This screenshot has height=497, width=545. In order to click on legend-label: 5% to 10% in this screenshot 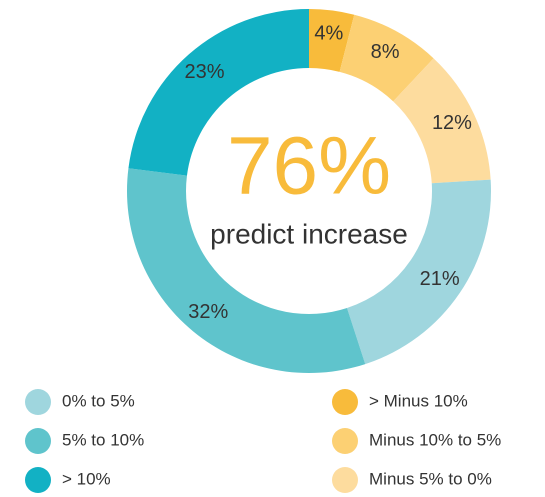, I will do `click(103, 439)`.